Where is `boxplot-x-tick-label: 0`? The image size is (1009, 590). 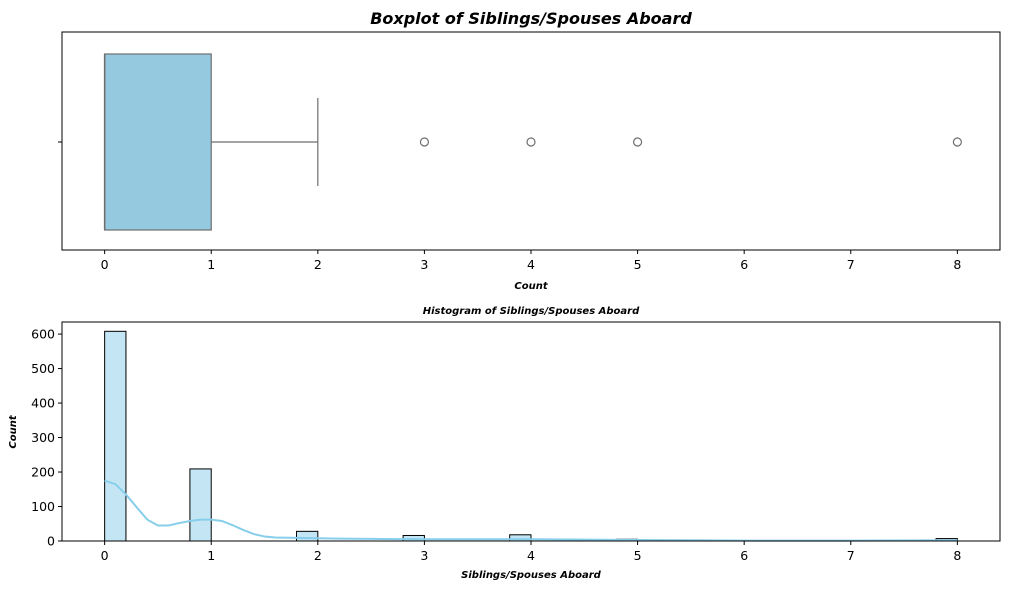 boxplot-x-tick-label: 0 is located at coordinates (105, 264).